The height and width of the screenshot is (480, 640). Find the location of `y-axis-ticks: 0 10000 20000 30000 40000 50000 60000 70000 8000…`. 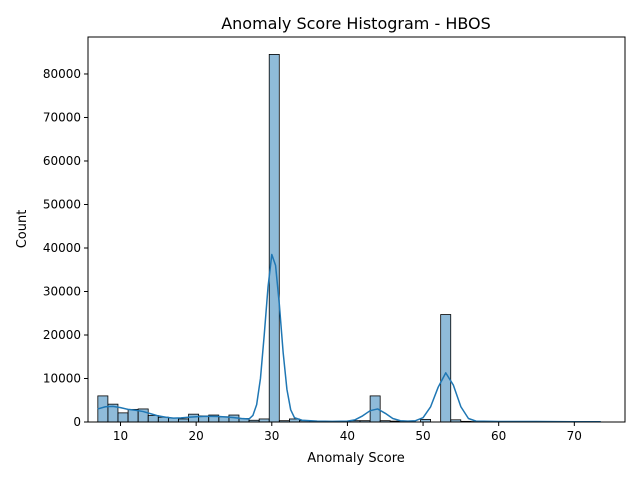

y-axis-ticks: 0 10000 20000 30000 40000 50000 60000 70000 8000… is located at coordinates (65, 248).